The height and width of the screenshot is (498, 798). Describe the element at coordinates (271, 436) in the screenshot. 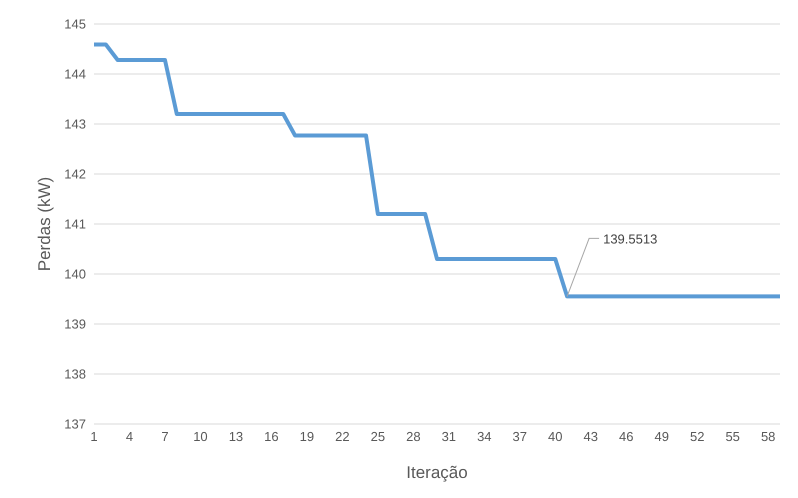

I see `x-tick-label: 16` at that location.